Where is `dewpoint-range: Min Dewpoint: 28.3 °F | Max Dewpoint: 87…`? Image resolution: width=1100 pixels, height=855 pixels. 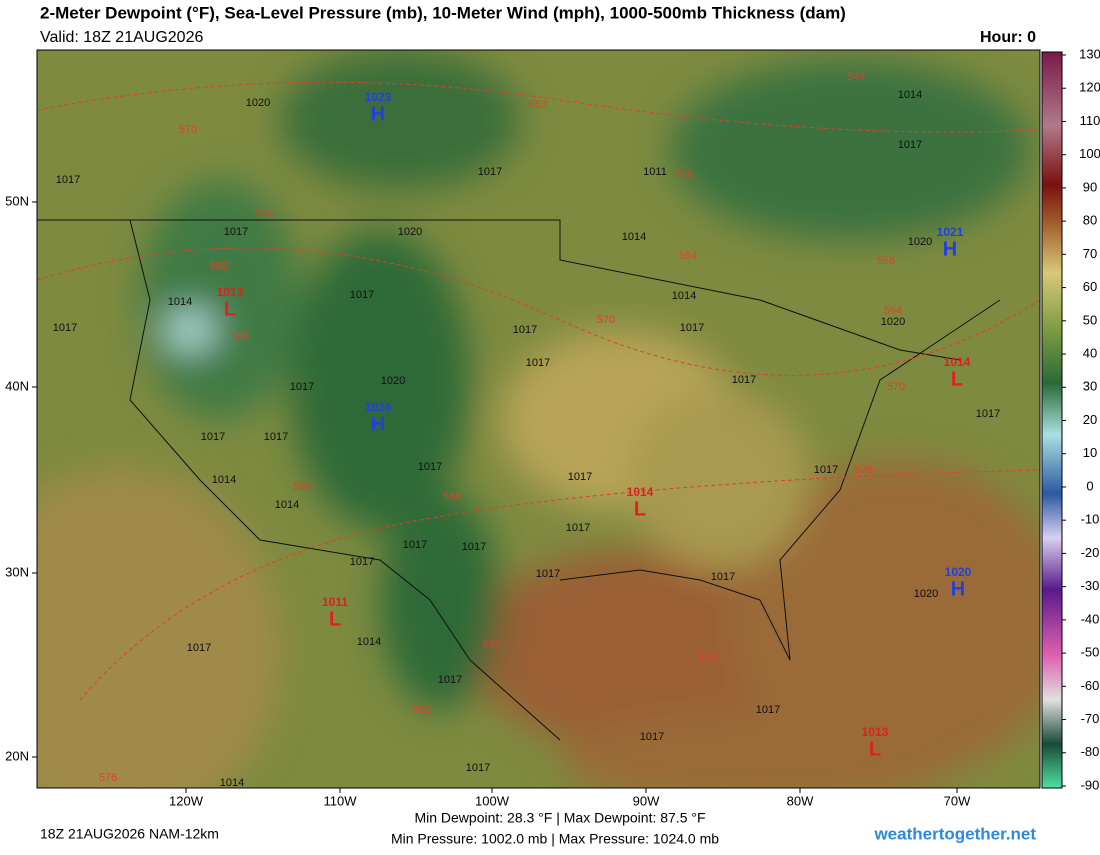 dewpoint-range: Min Dewpoint: 28.3 °F | Max Dewpoint: 87… is located at coordinates (559, 818).